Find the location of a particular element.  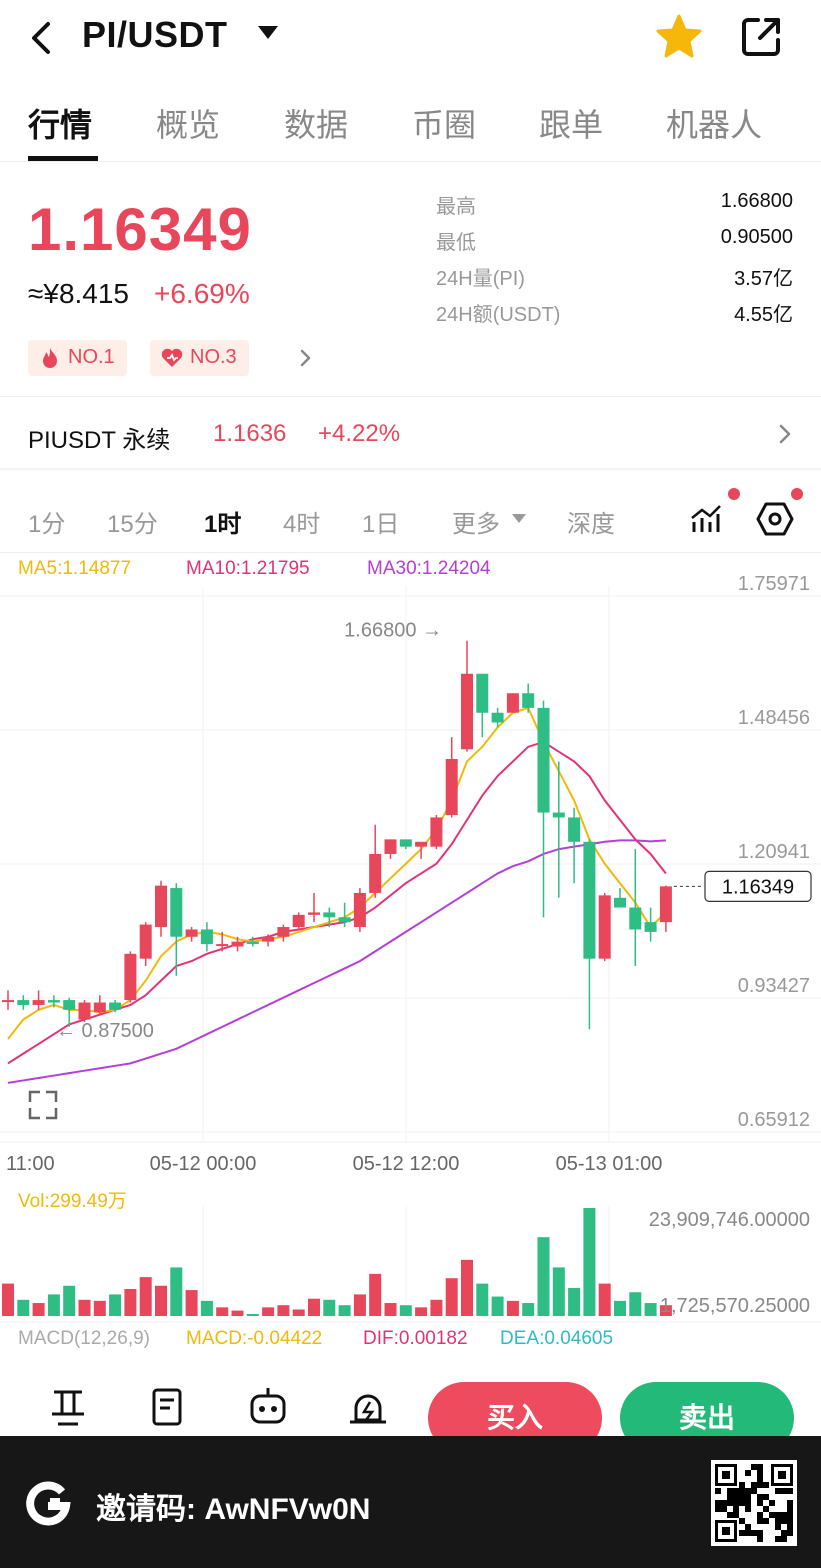

volume-axis-label: 1,725,570.25000 is located at coordinates (735, 1306).